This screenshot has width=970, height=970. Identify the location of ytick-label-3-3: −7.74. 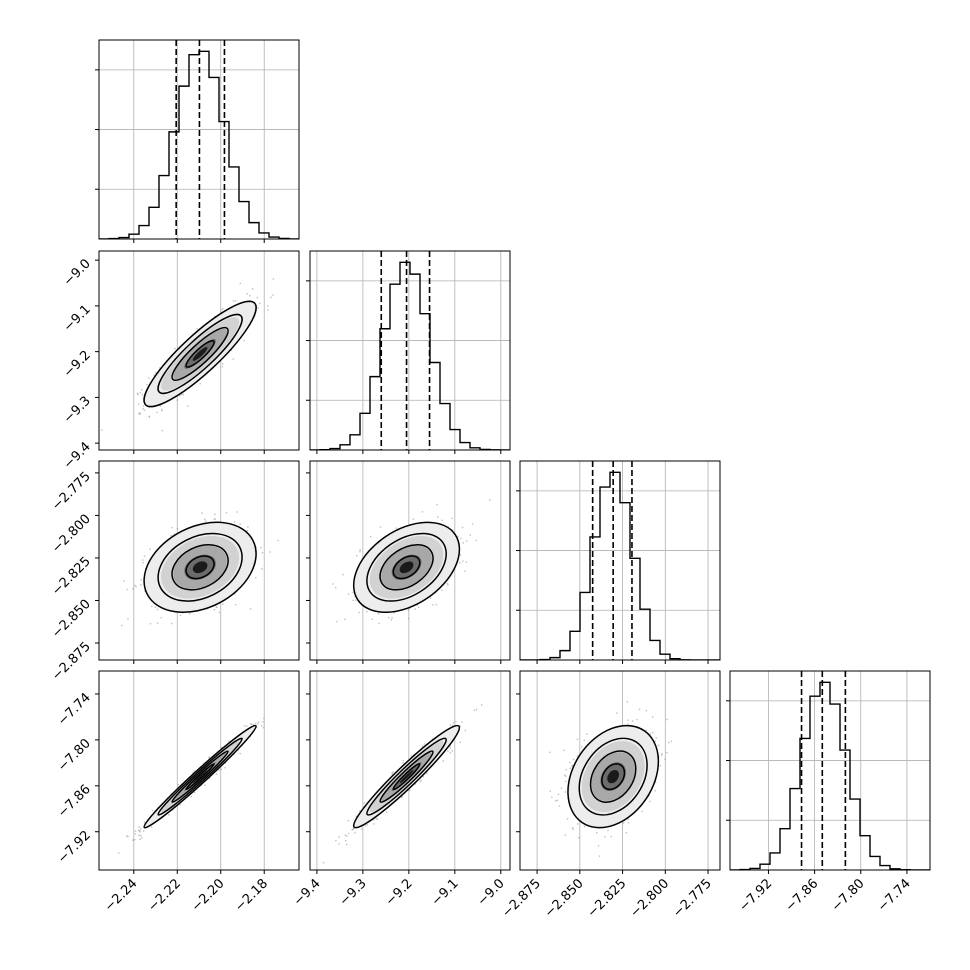
(74, 709).